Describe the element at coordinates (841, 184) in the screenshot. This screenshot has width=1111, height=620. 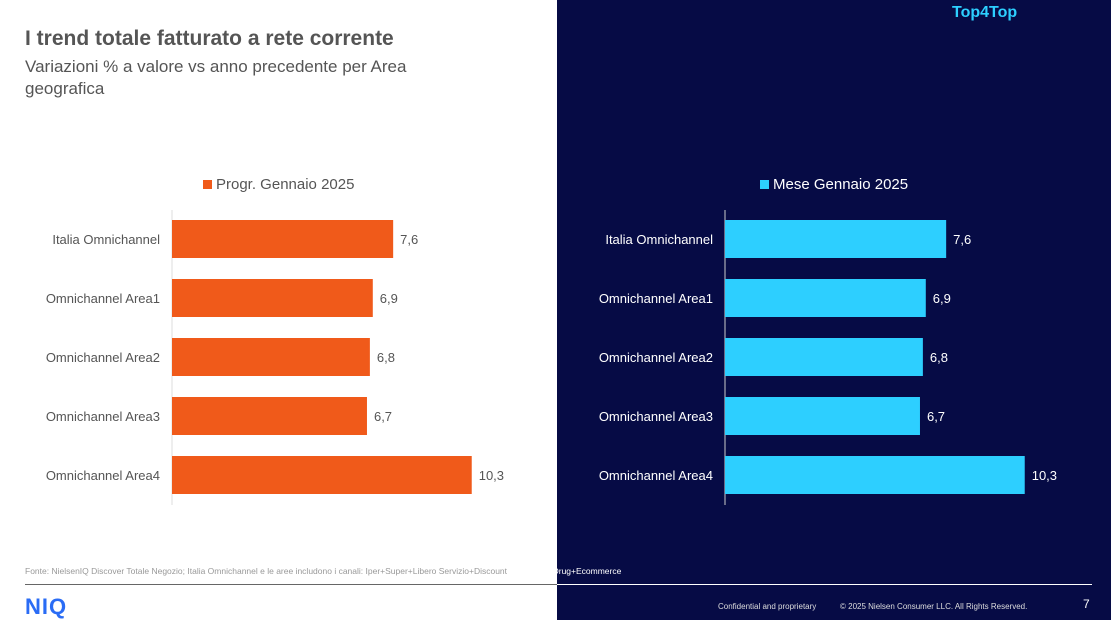
I see `legend-label: Mese Gennaio 2025` at that location.